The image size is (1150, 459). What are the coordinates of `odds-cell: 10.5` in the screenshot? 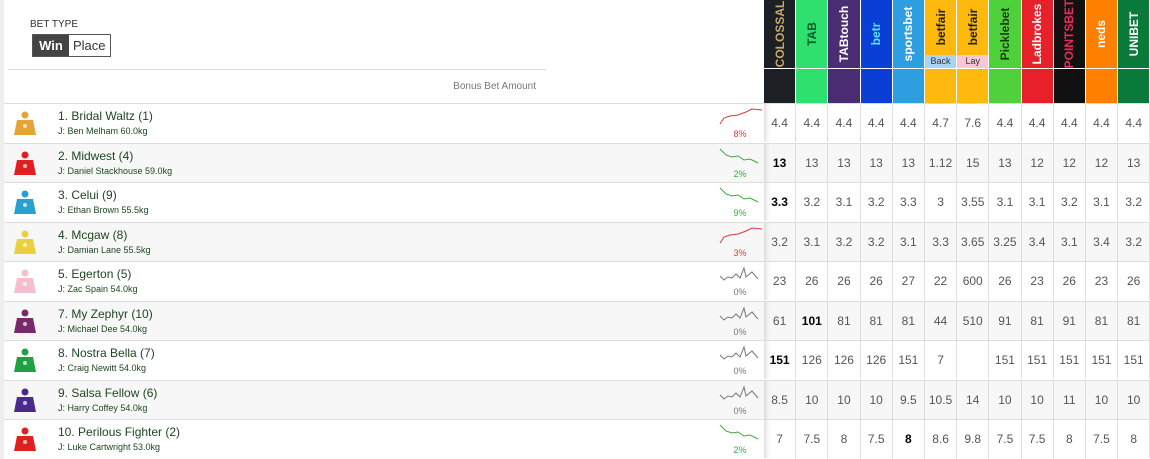 It's located at (941, 399).